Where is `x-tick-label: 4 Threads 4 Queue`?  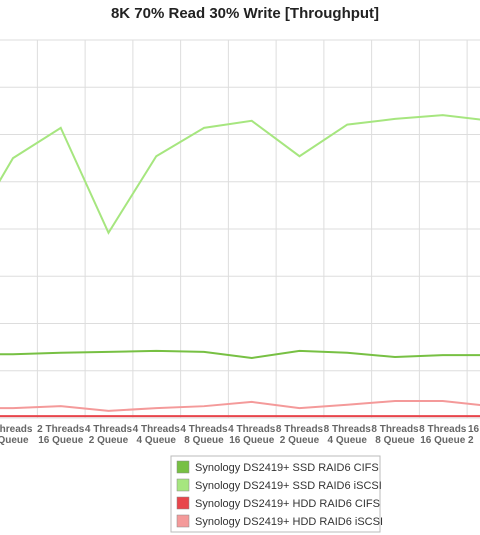
x-tick-label: 4 Threads 4 Queue is located at coordinates (157, 435).